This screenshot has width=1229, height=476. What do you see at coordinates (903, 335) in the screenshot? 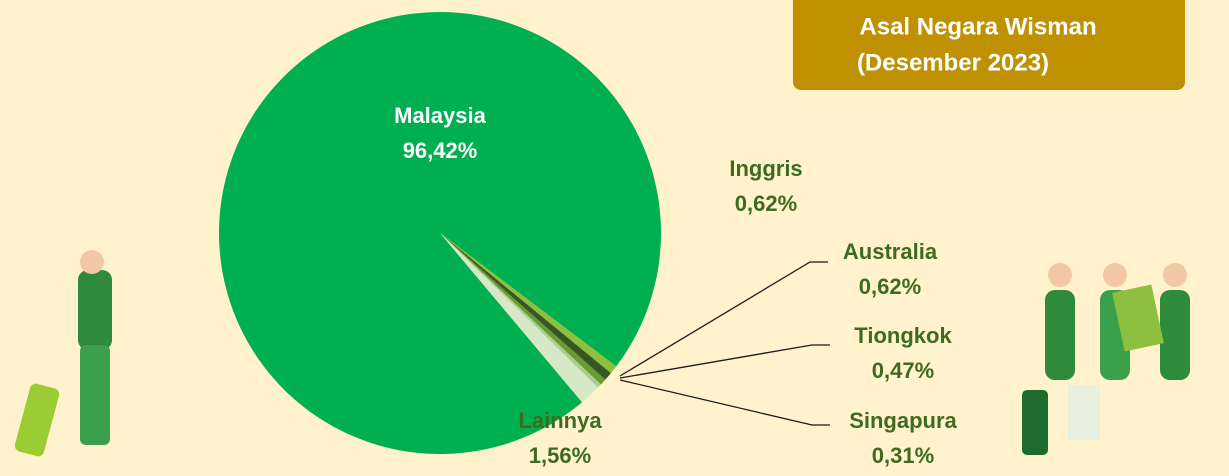
I see `slice-label: Tiongkok` at bounding box center [903, 335].